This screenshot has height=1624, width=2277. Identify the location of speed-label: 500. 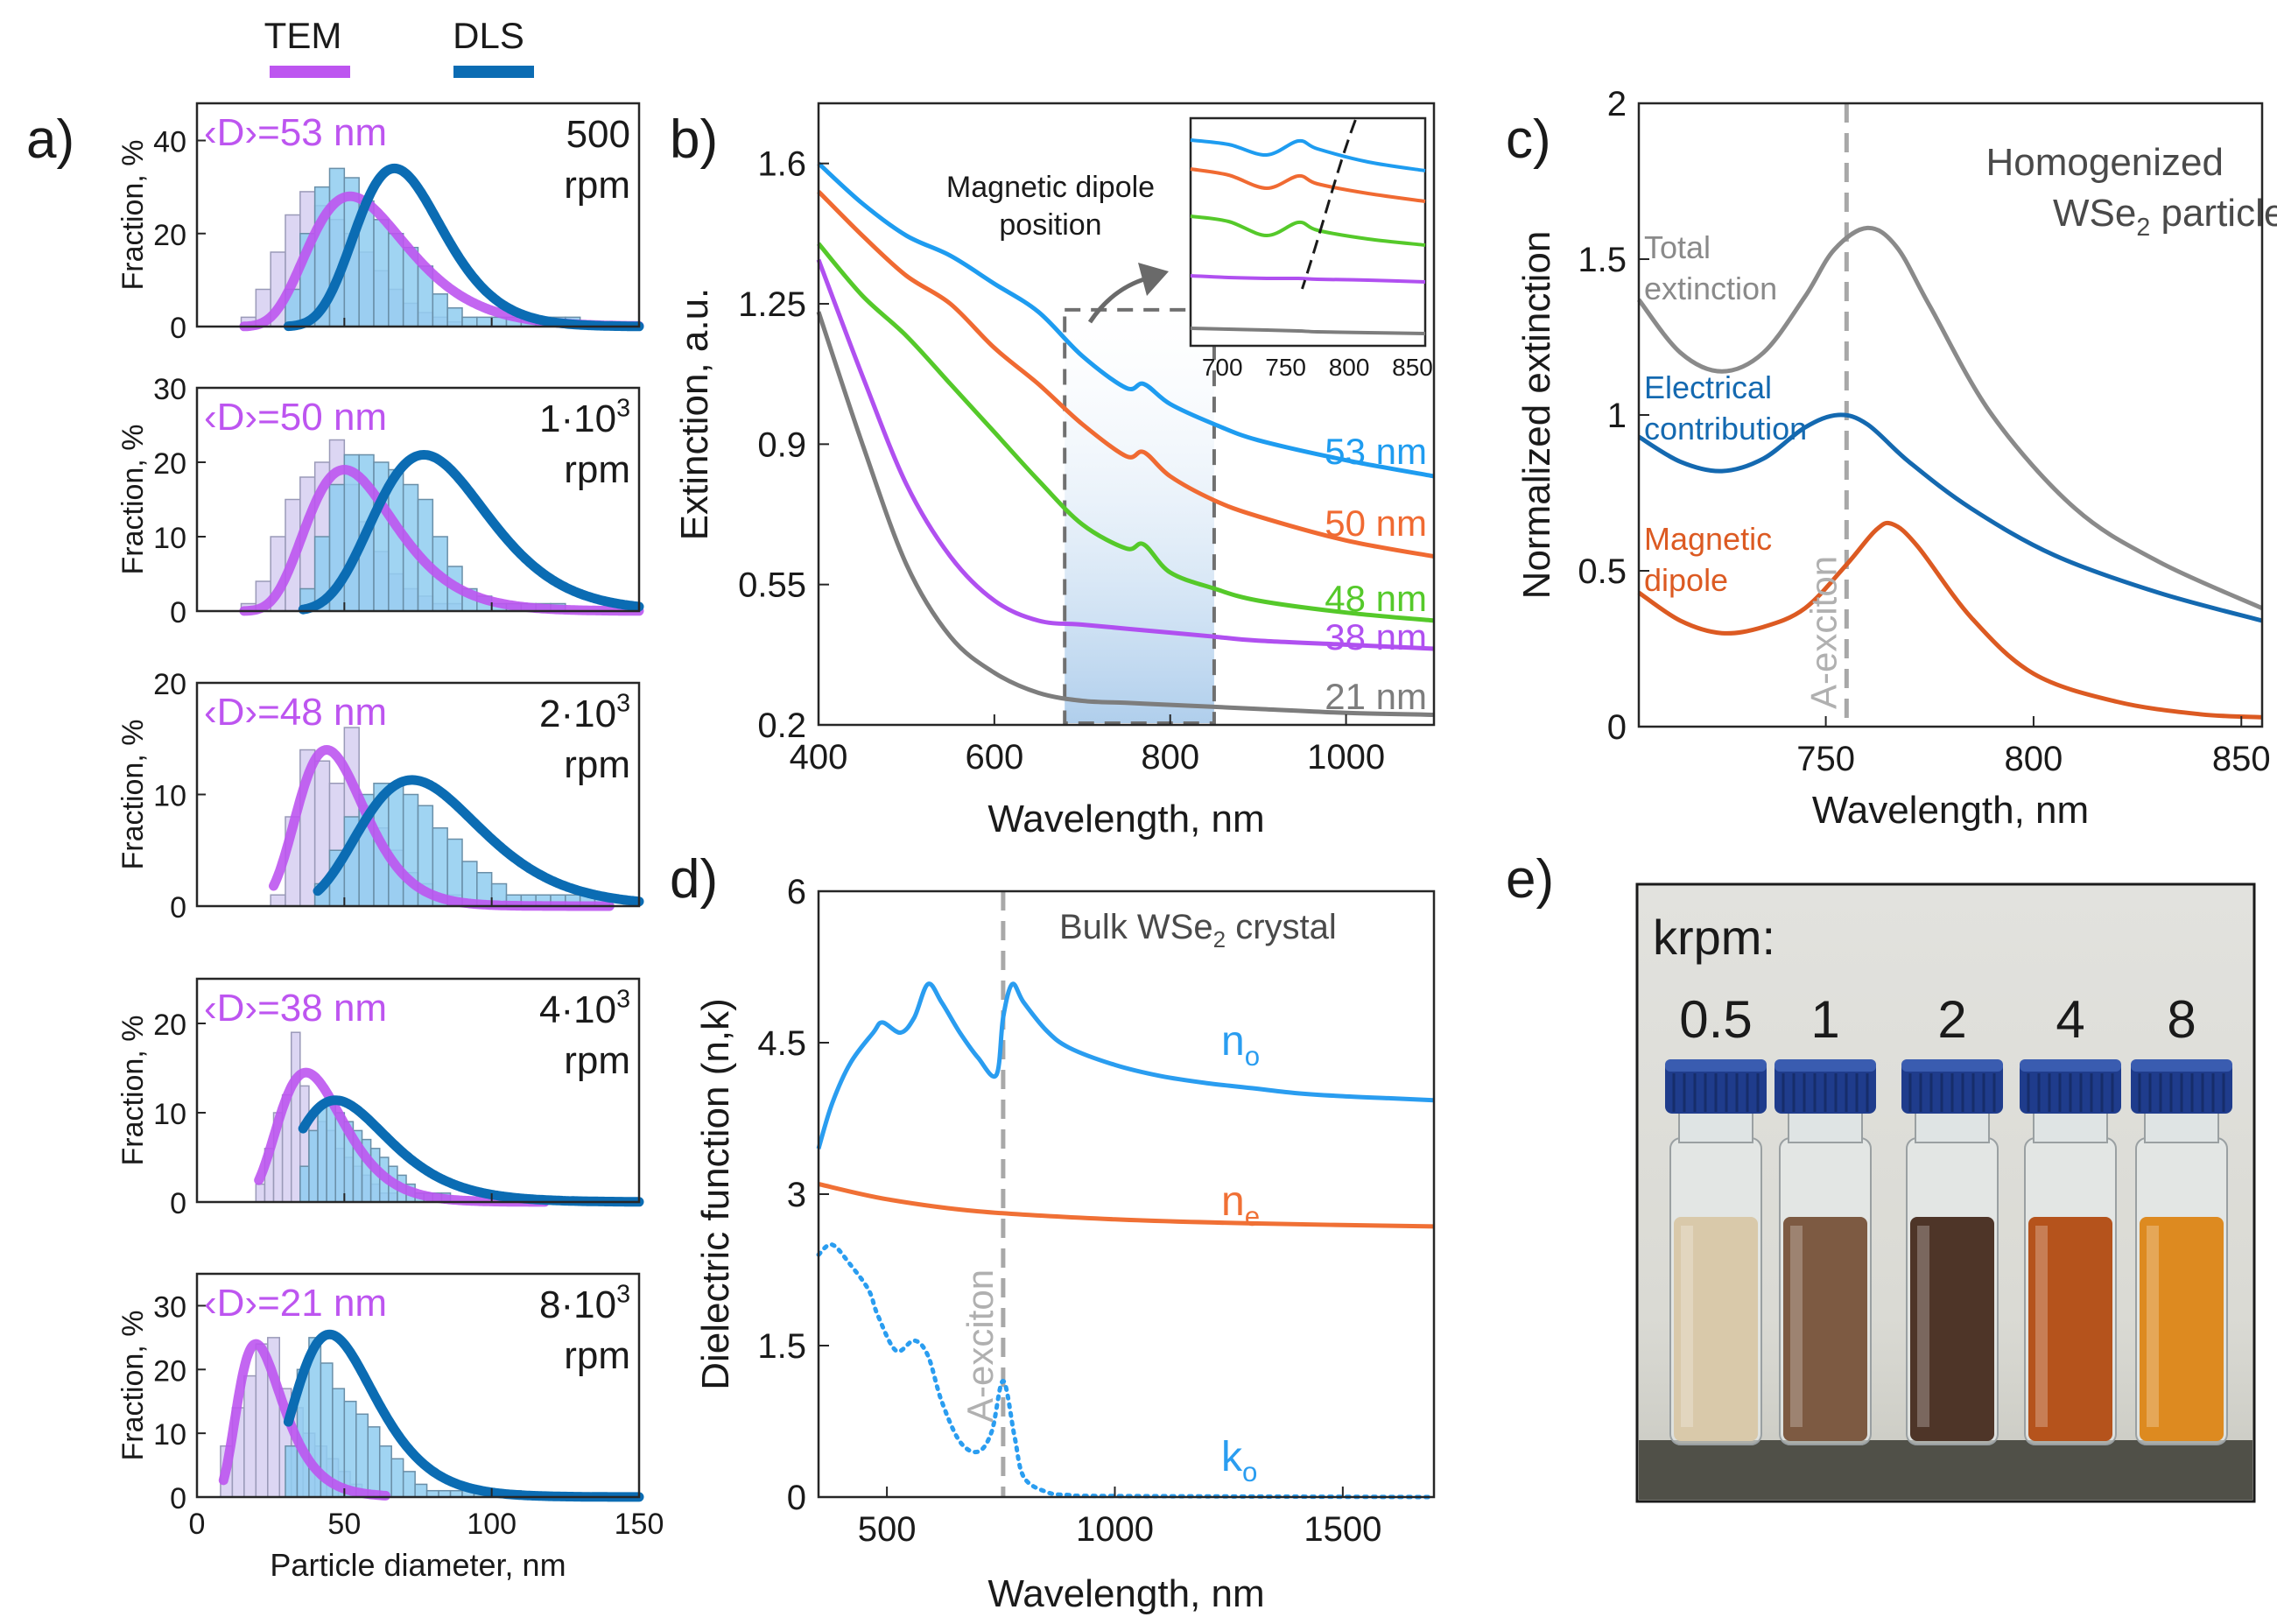
(598, 134).